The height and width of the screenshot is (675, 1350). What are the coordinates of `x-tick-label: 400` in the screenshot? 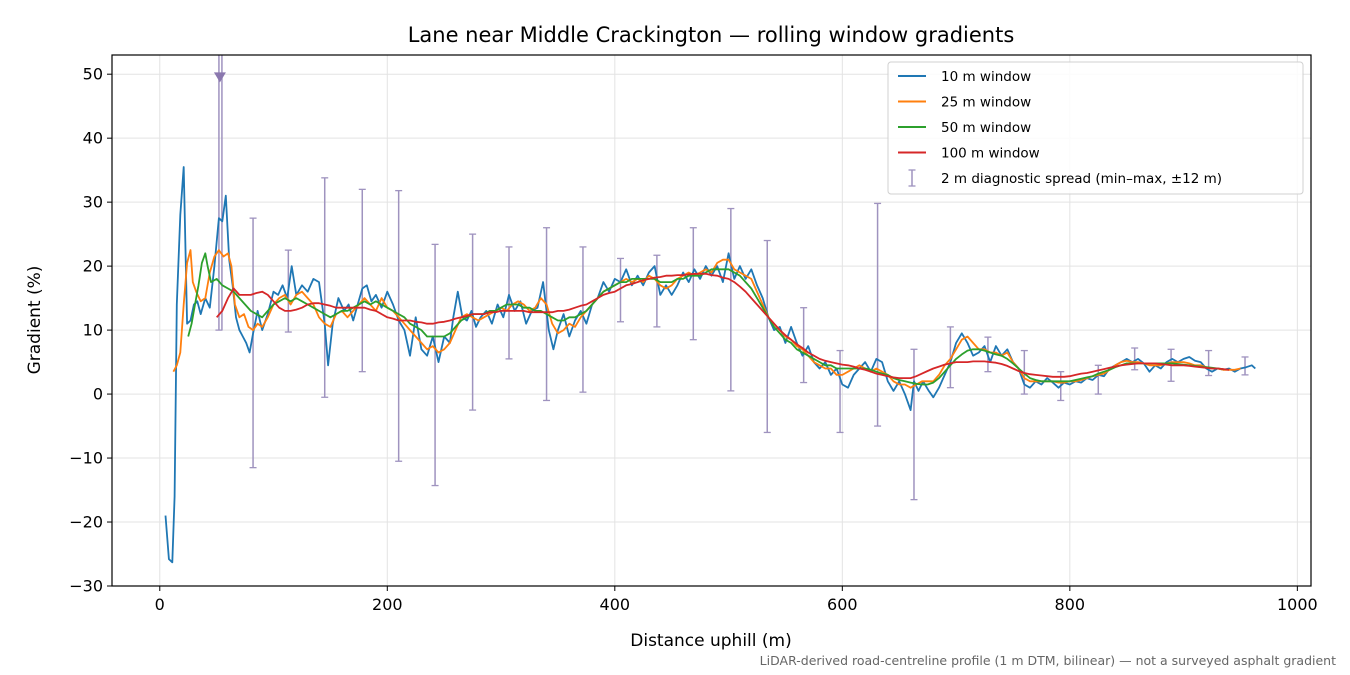 It's located at (615, 604).